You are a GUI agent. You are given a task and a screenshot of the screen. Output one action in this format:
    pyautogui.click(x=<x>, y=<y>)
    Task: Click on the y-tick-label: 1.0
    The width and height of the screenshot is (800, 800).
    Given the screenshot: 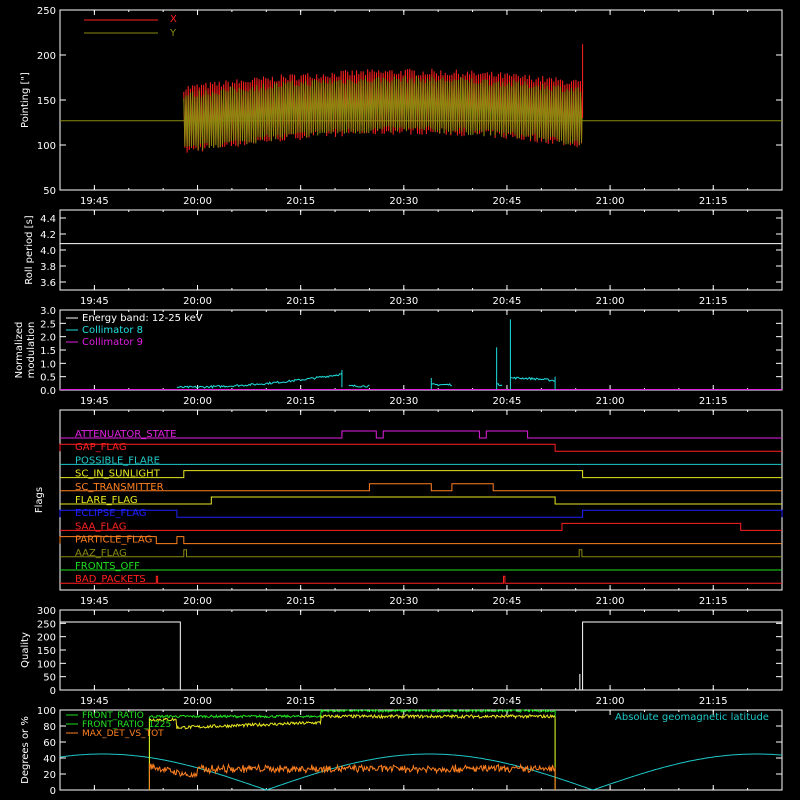 What is the action you would take?
    pyautogui.click(x=48, y=364)
    